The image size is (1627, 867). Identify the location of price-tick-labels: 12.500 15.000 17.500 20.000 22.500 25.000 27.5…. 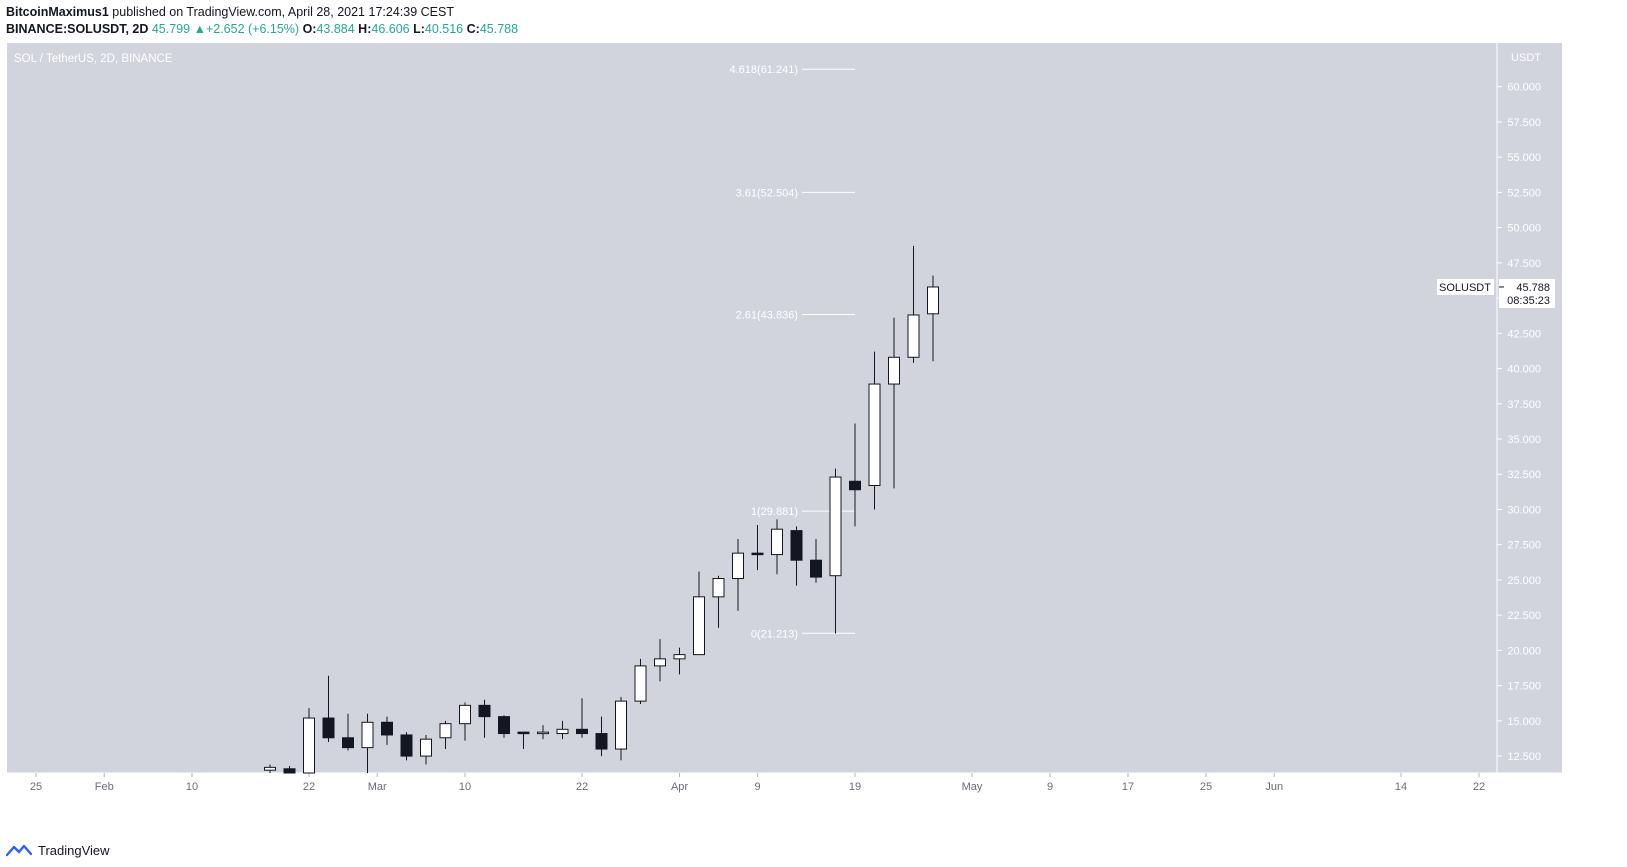
(1519, 422).